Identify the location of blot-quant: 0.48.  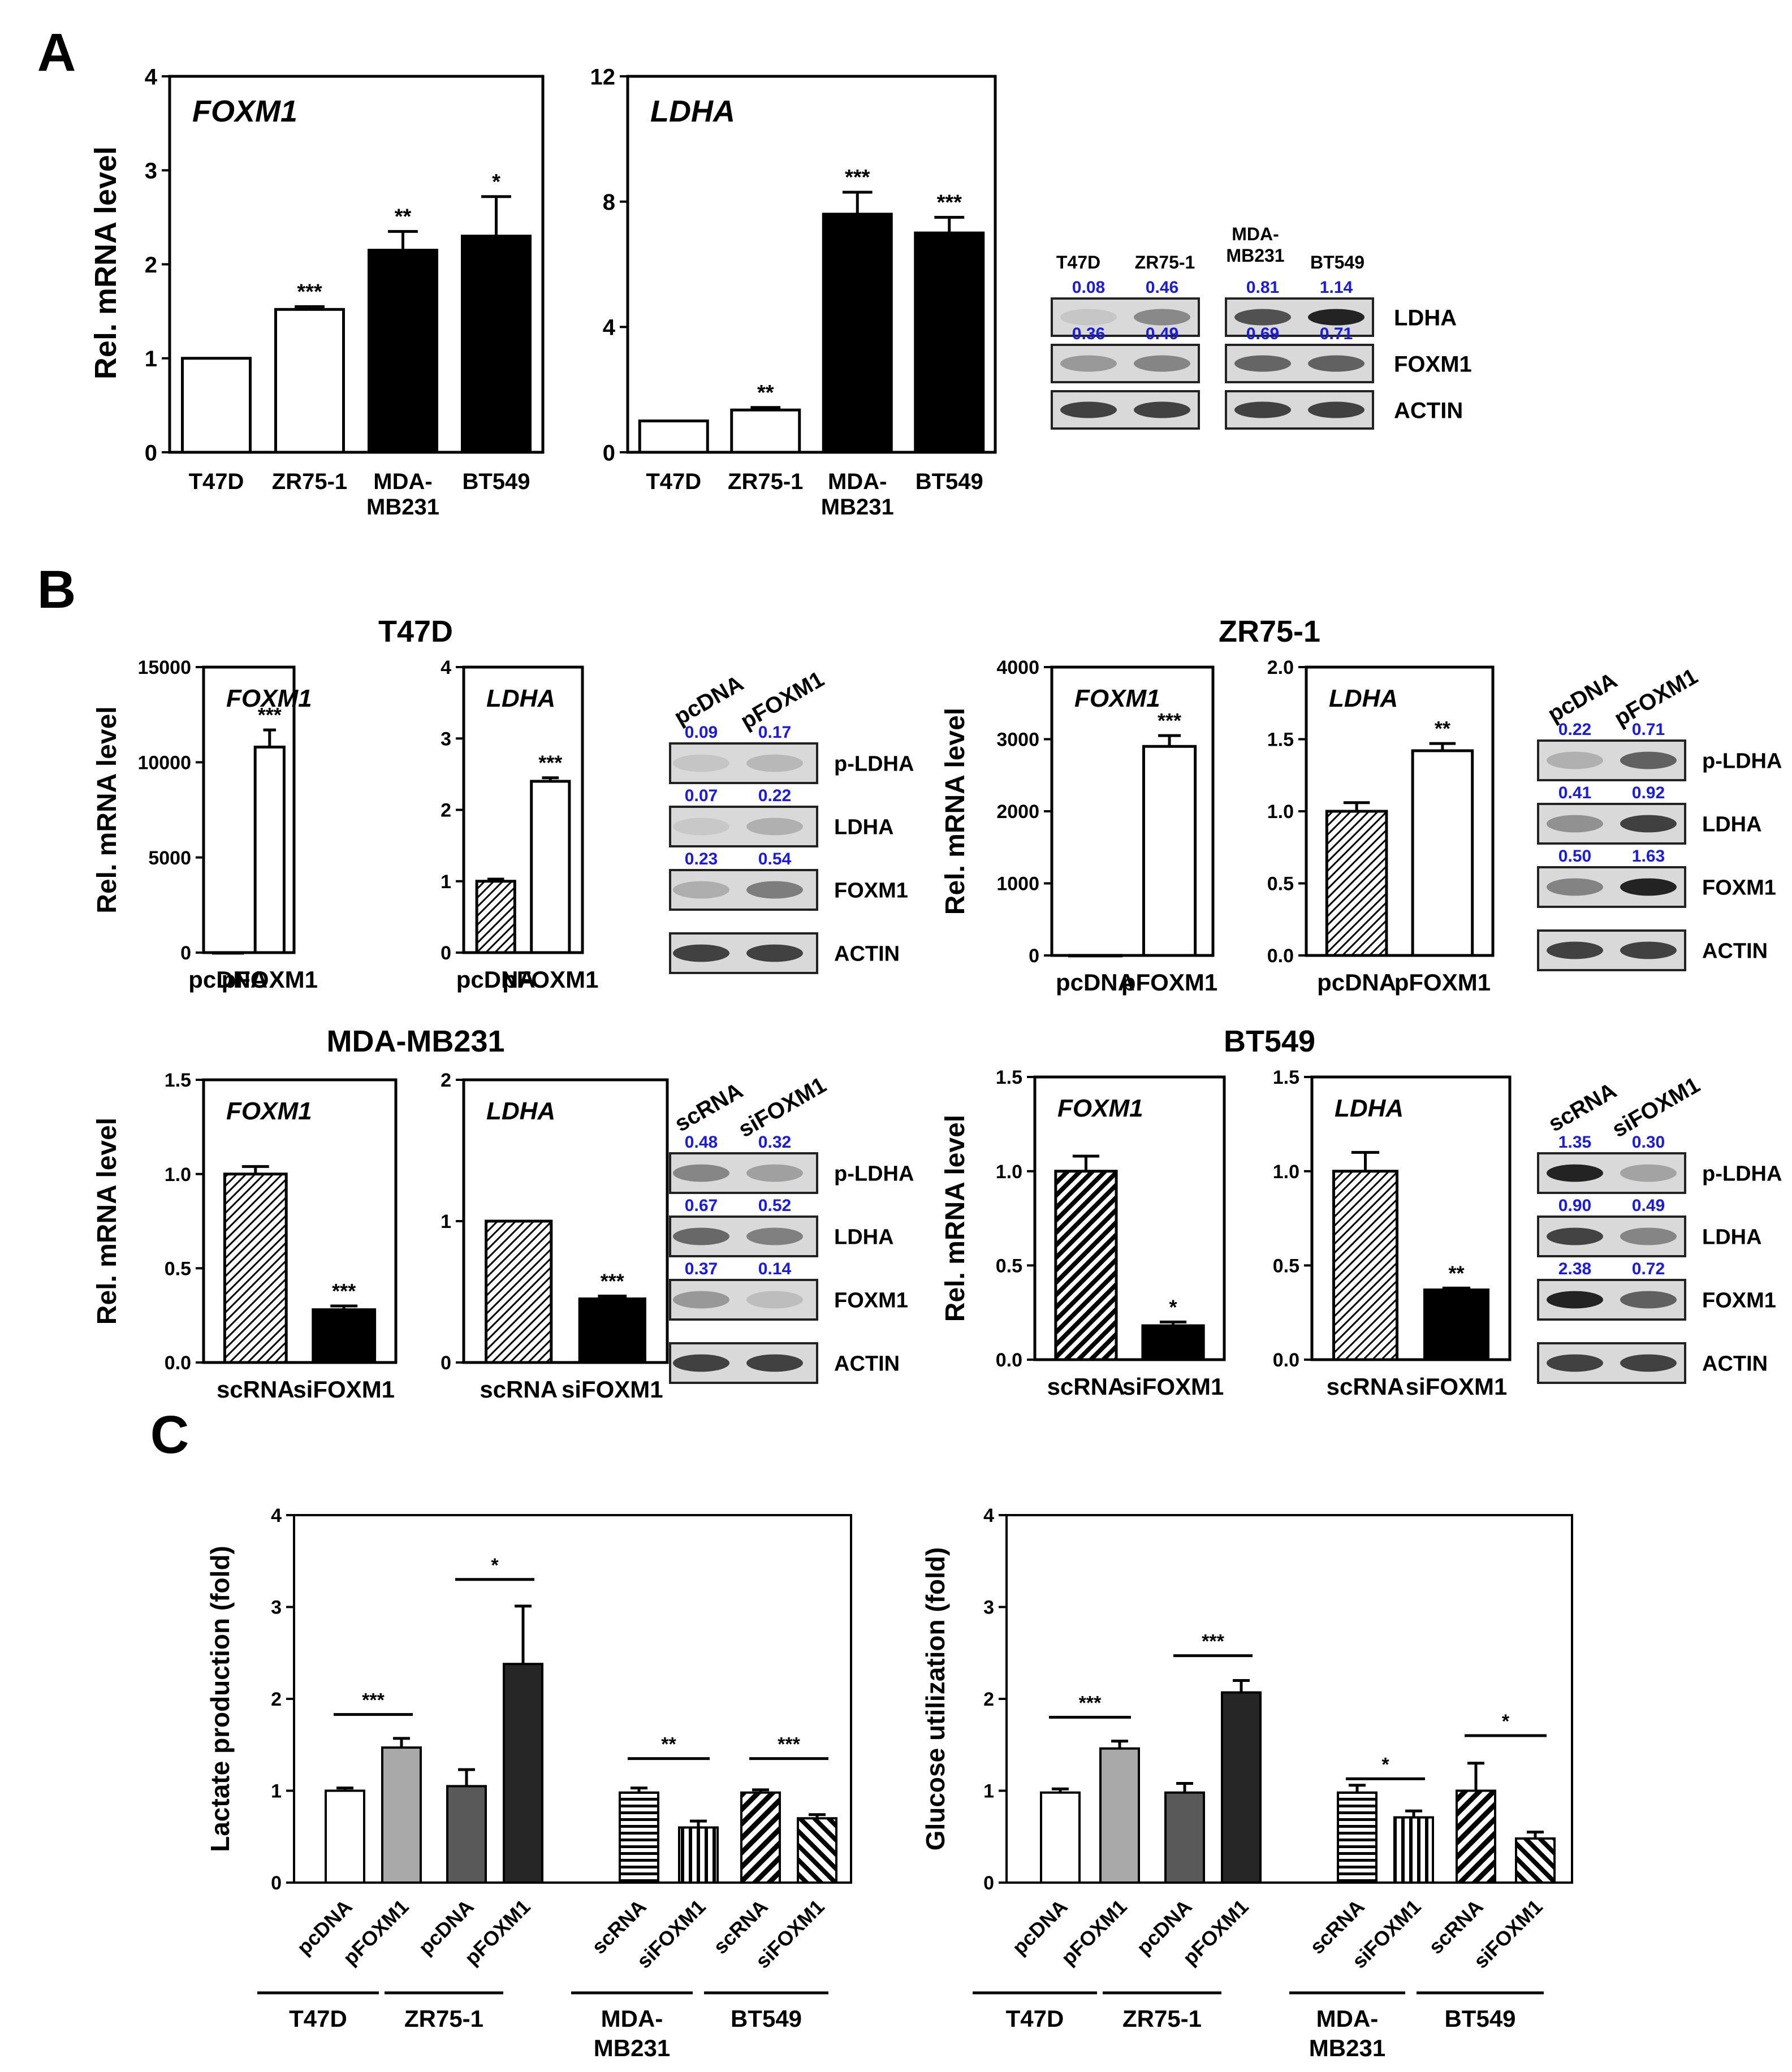
(701, 1142).